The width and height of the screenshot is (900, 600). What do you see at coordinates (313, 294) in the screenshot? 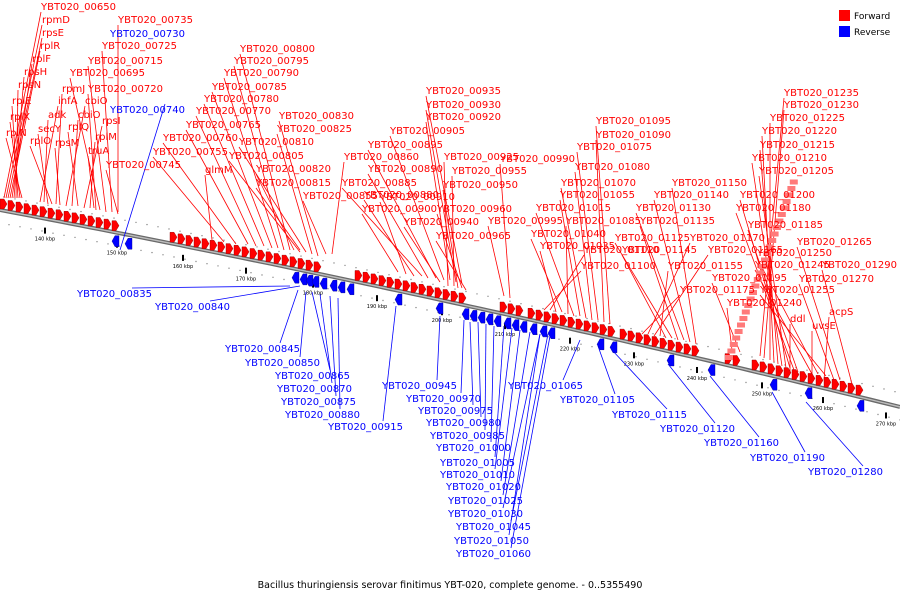
I see `axis-tick-label: 180 kbp` at bounding box center [313, 294].